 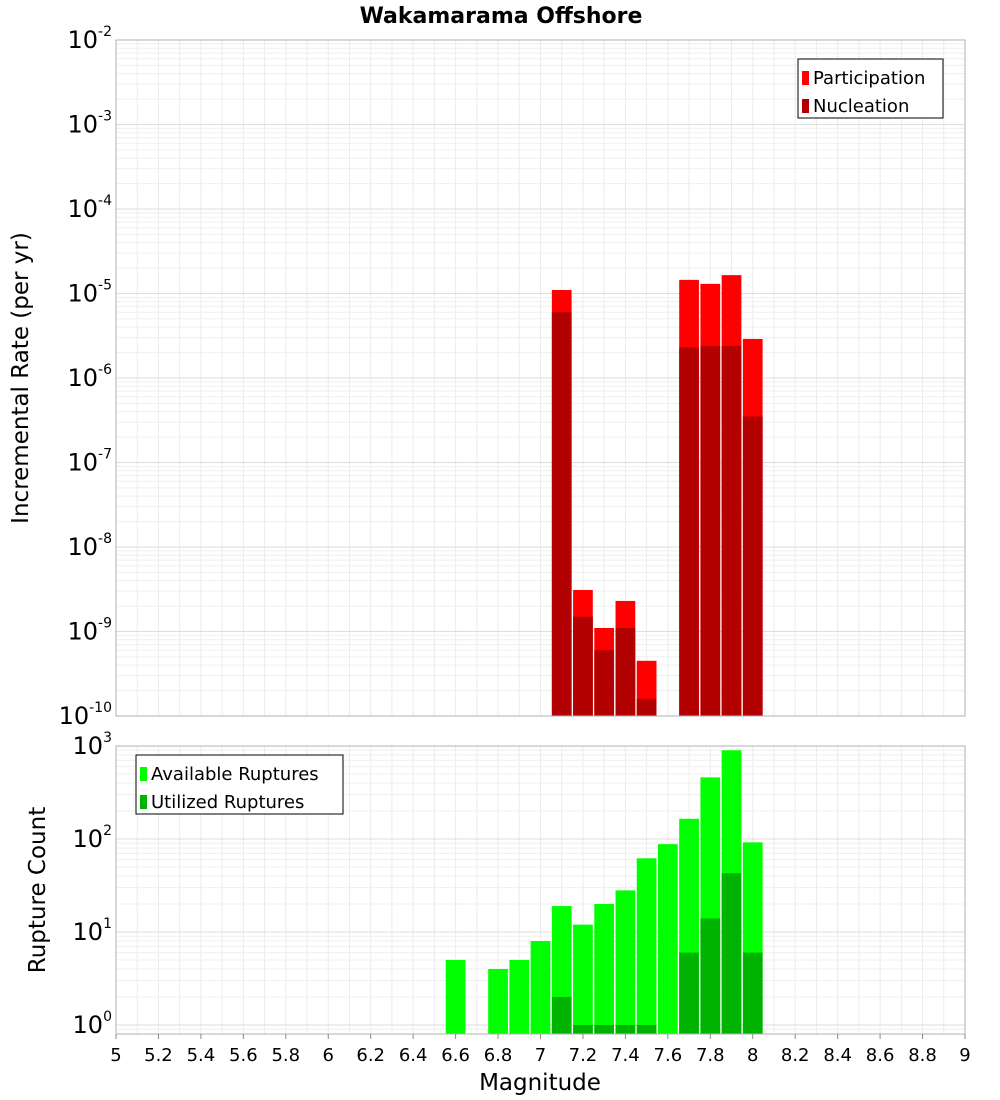 I want to click on bar-available-ruptures-7.6, so click(x=667, y=939).